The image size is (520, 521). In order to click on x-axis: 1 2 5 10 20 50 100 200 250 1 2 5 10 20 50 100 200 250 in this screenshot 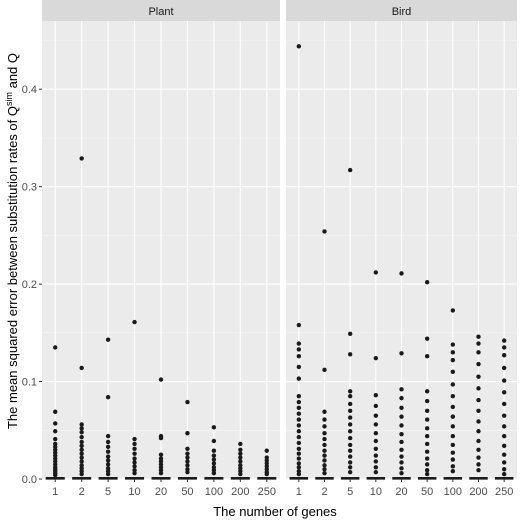, I will do `click(282, 488)`.